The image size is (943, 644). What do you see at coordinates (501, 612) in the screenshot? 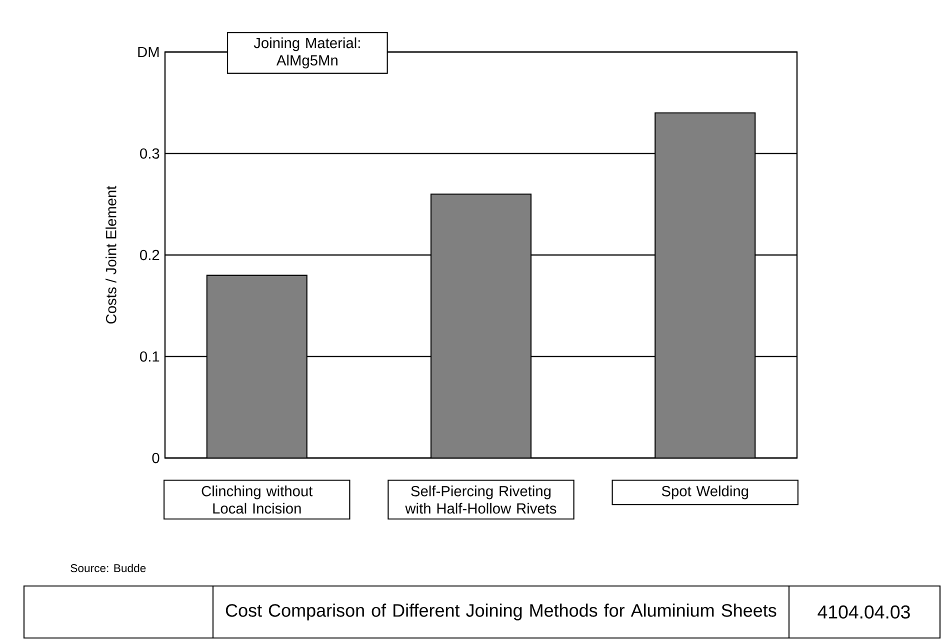
I see `text: Cost Comparison of Different Joining Methods for Aluminium Sheets` at bounding box center [501, 612].